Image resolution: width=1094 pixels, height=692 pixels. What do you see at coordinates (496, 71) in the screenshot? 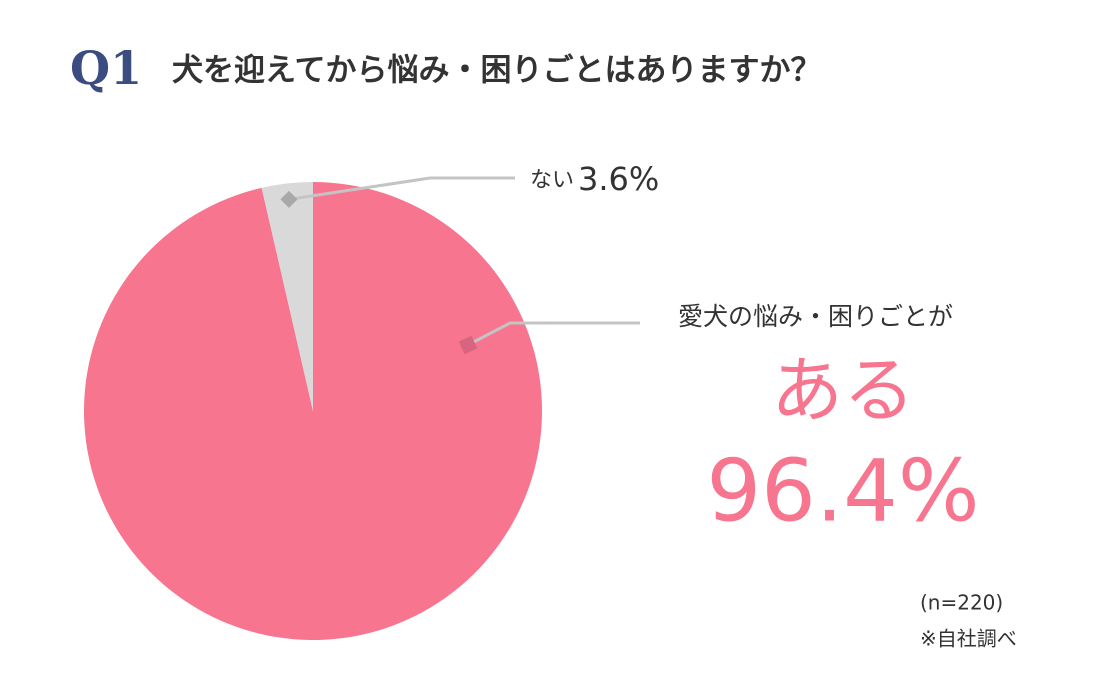
I see `chart-title: 犬を迎えてから悩み・困りごとはありますか？` at bounding box center [496, 71].